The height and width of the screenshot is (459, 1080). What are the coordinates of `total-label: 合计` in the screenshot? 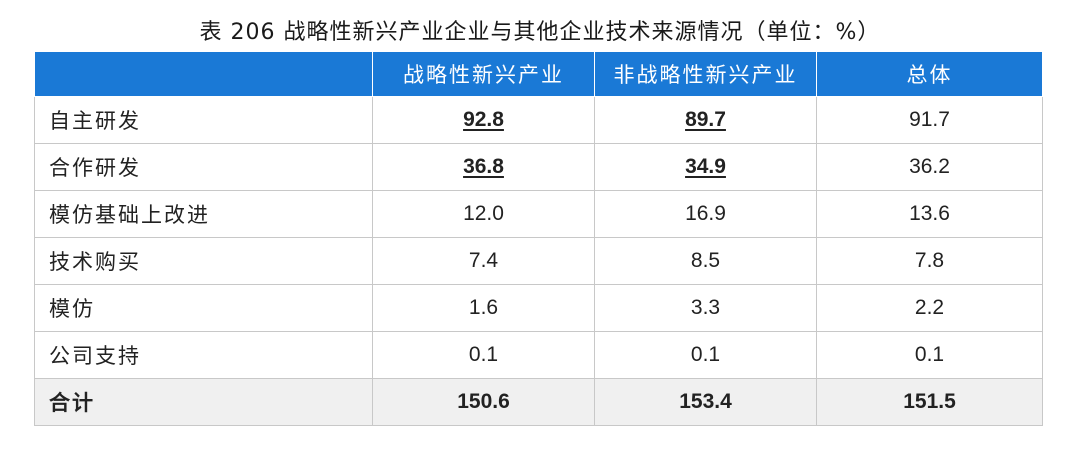 It's located at (203, 402).